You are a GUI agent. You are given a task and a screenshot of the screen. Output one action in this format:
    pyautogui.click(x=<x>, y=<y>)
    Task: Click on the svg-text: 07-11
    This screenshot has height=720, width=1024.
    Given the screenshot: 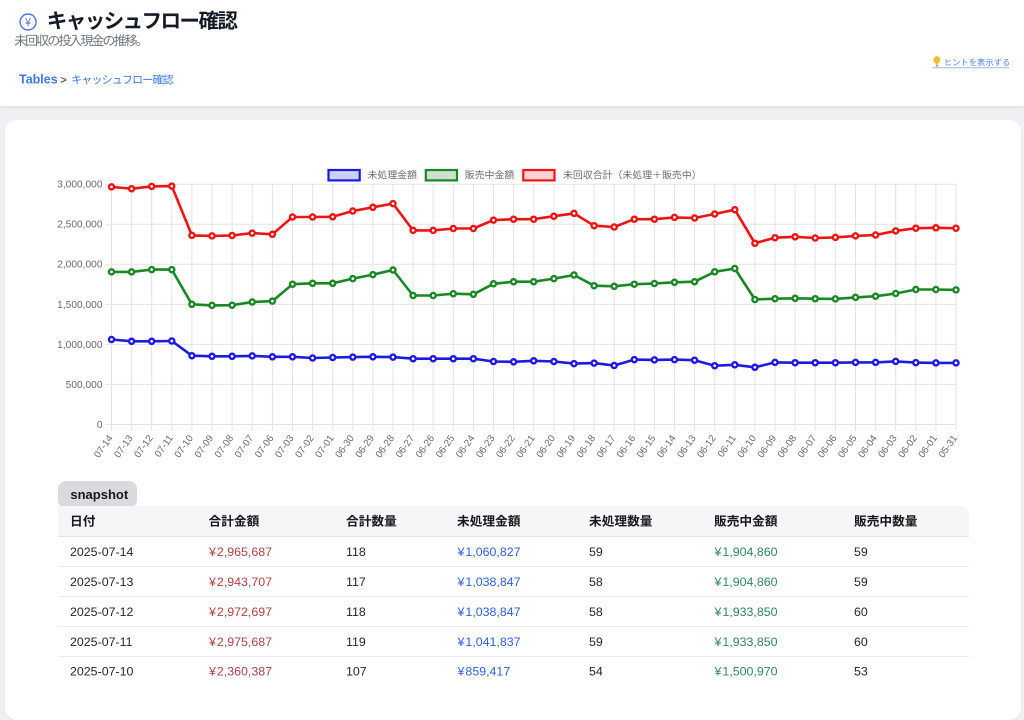 What is the action you would take?
    pyautogui.click(x=164, y=446)
    